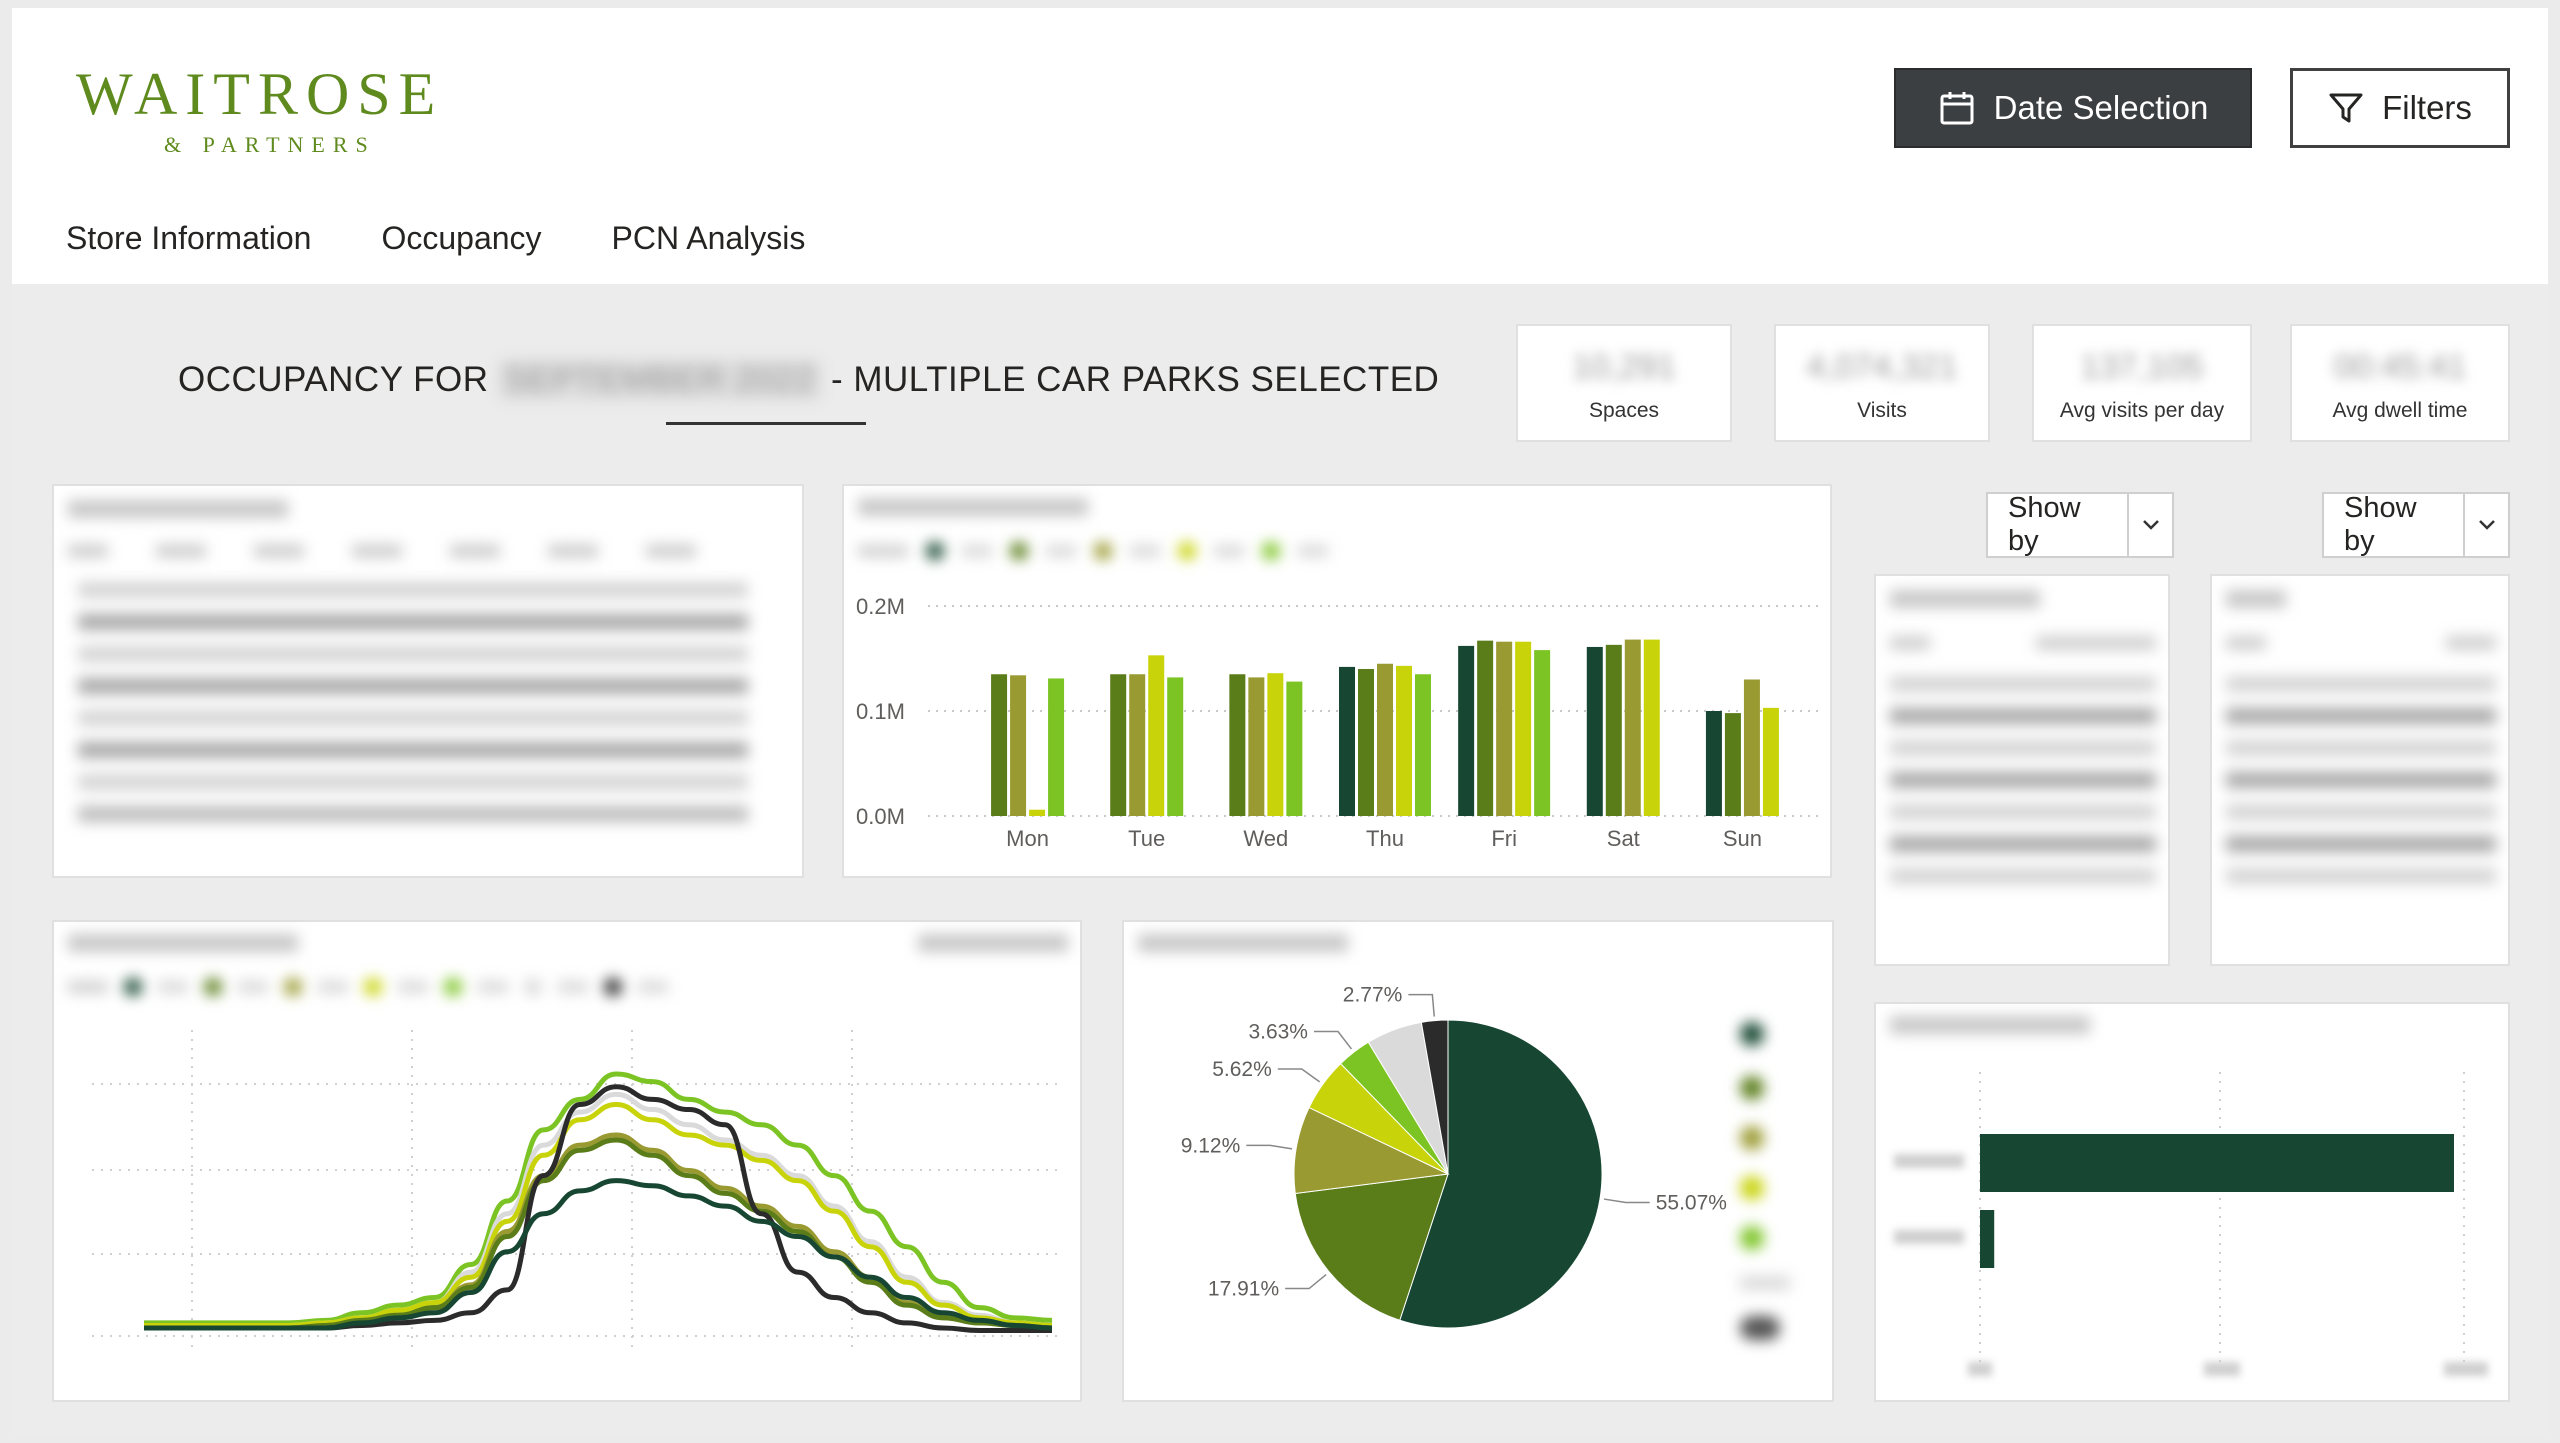 The width and height of the screenshot is (2560, 1443). What do you see at coordinates (2360, 770) in the screenshot?
I see `visits-table-panel` at bounding box center [2360, 770].